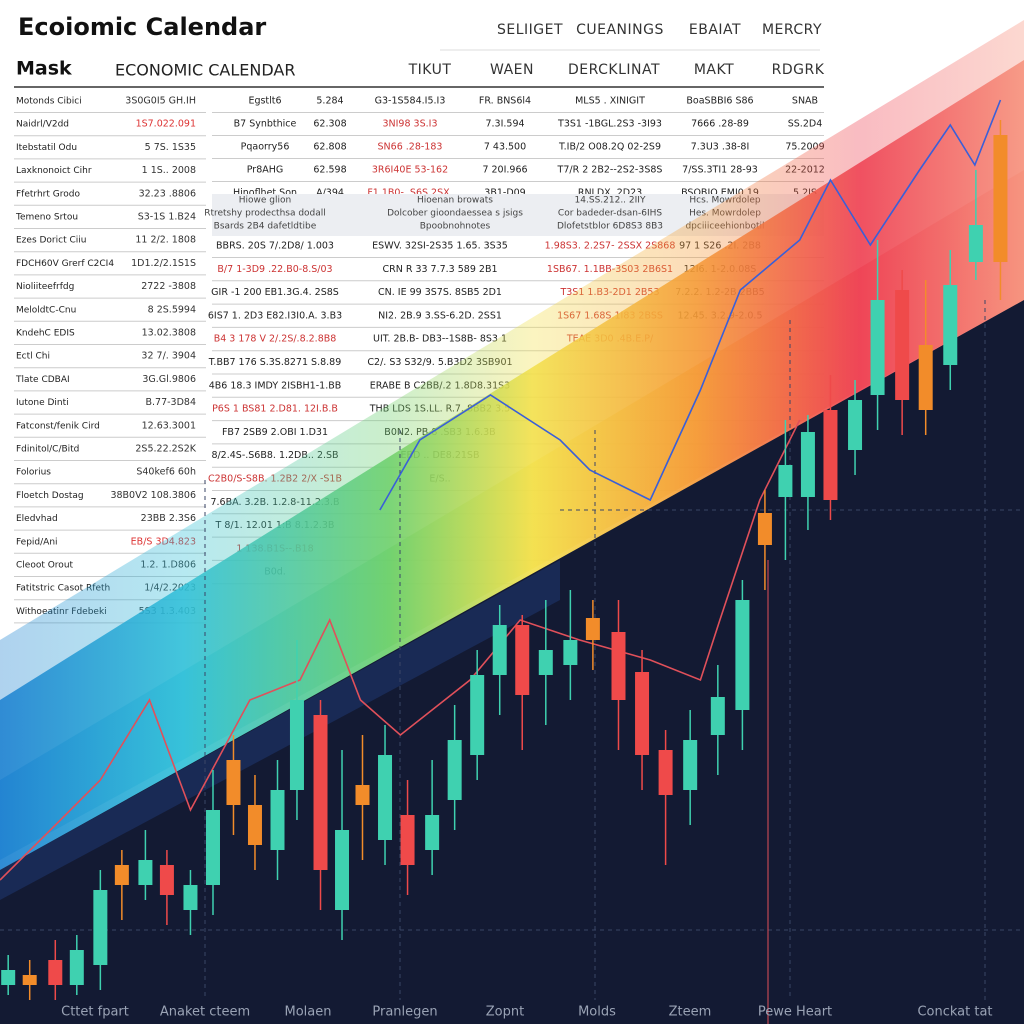 The width and height of the screenshot is (1024, 1024). Describe the element at coordinates (166, 472) in the screenshot. I see `row-value: S40kef6 60h` at that location.